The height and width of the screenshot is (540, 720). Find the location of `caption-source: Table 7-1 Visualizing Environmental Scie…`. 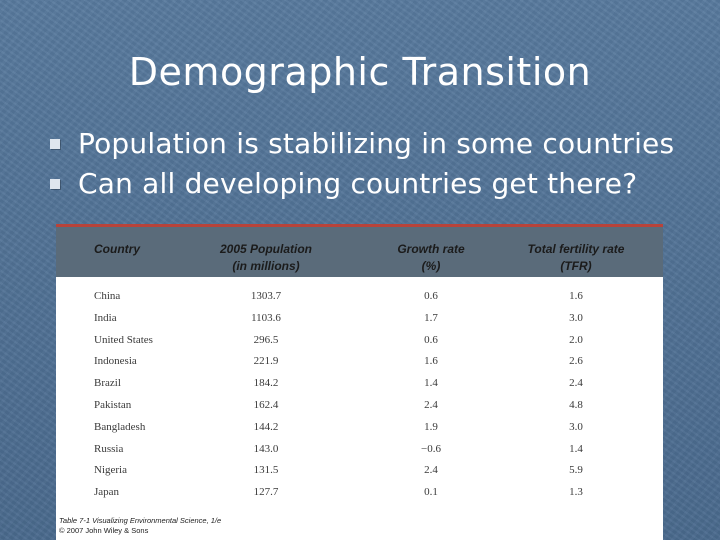

caption-source: Table 7-1 Visualizing Environmental Scie… is located at coordinates (140, 520).